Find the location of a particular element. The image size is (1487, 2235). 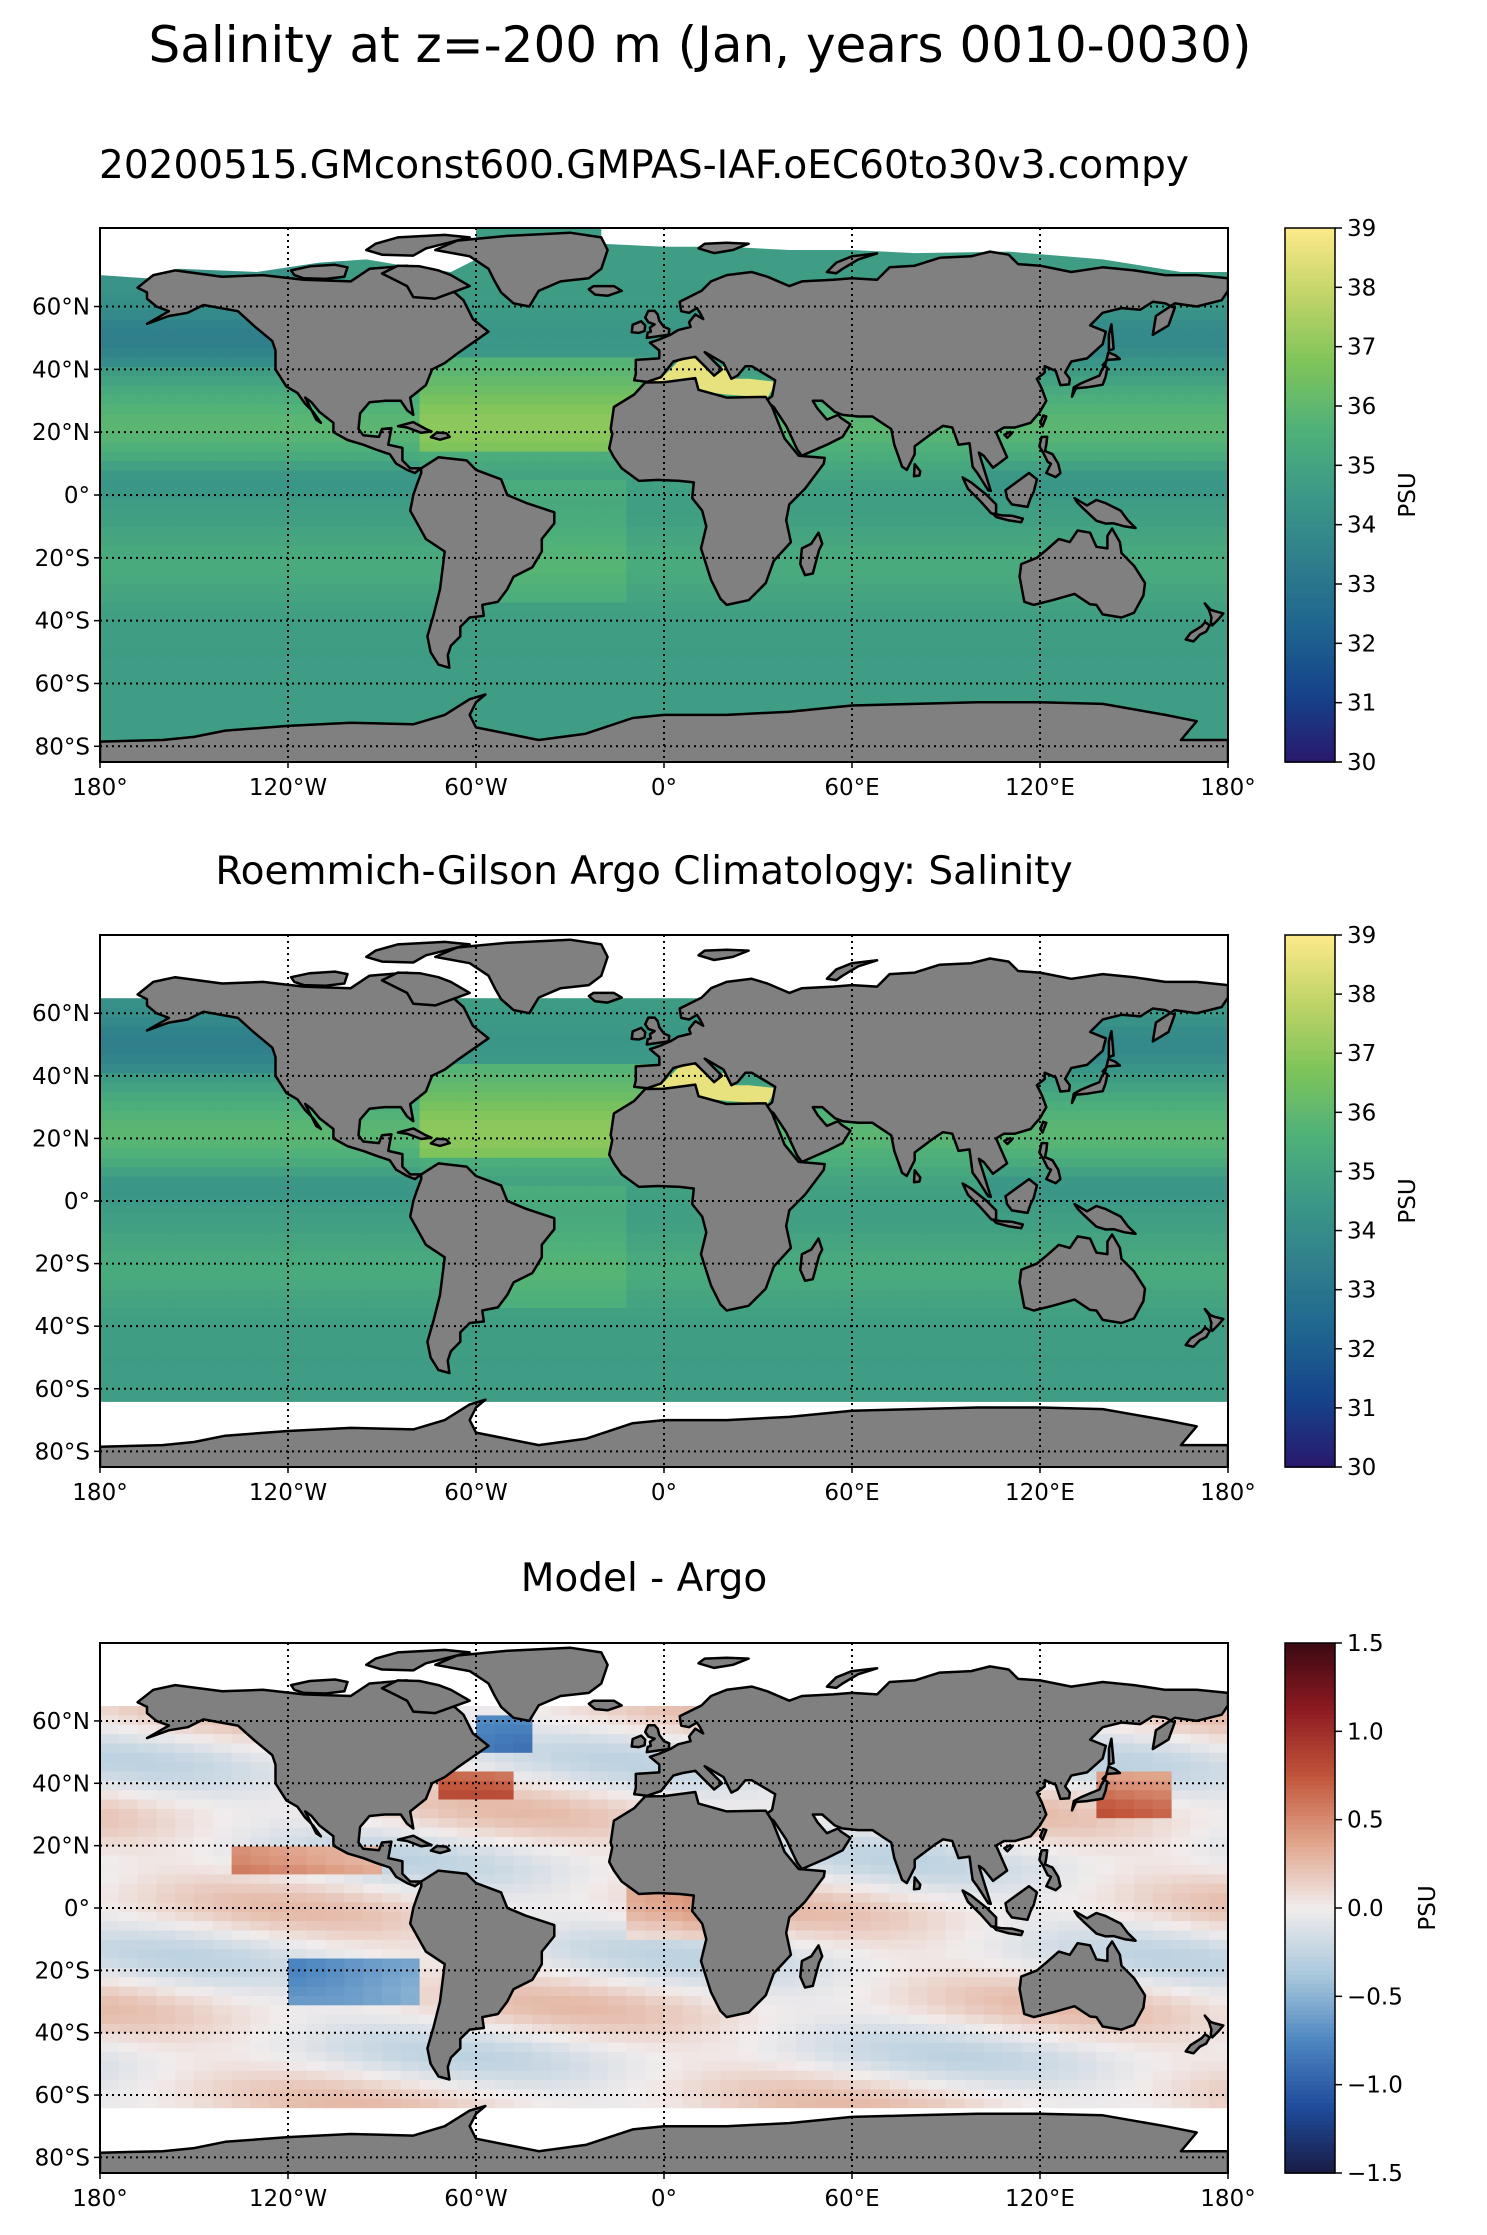

land-antarctica is located at coordinates (664, 727).